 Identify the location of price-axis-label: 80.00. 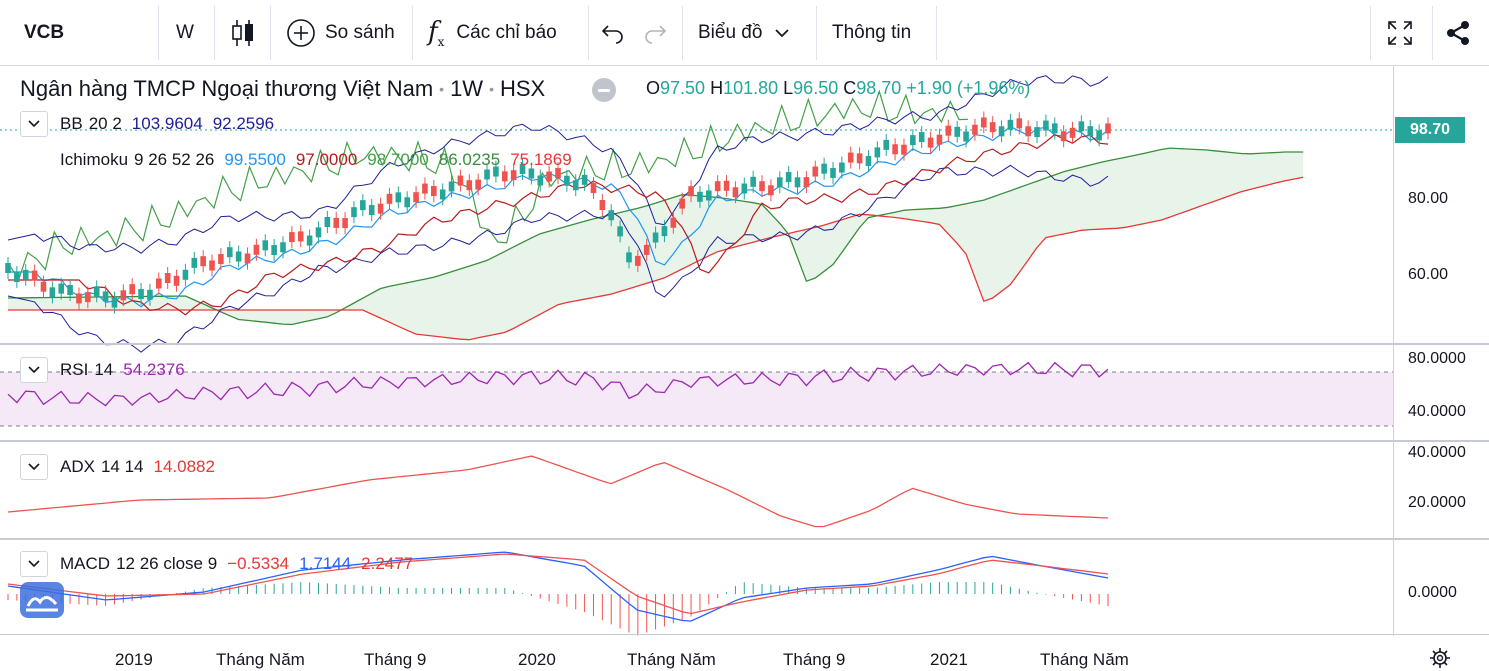
(1428, 198).